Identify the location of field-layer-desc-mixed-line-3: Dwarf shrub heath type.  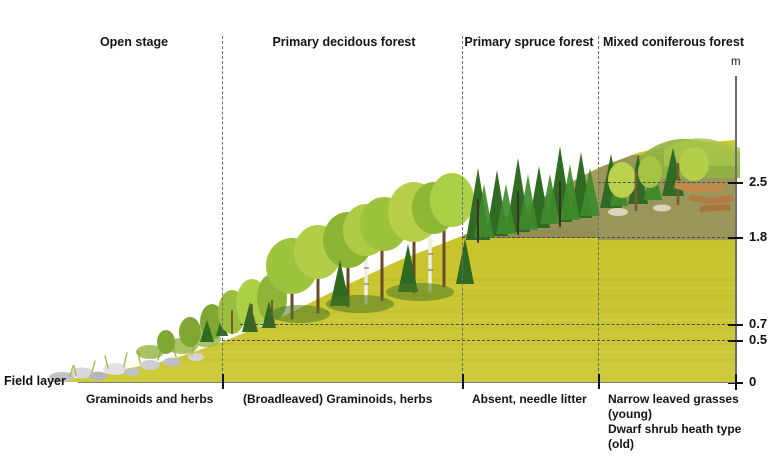
(675, 429).